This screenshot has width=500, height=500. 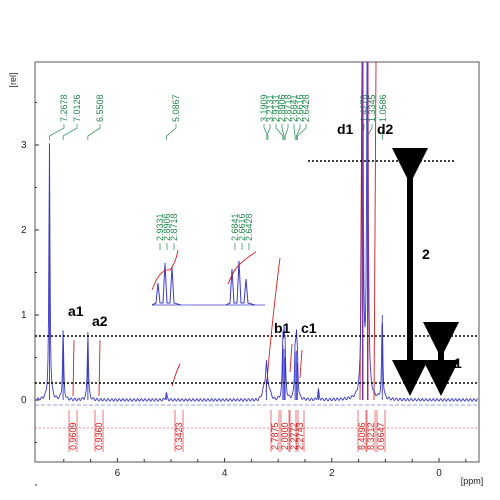 I want to click on integral-curve-a2, so click(x=99, y=368).